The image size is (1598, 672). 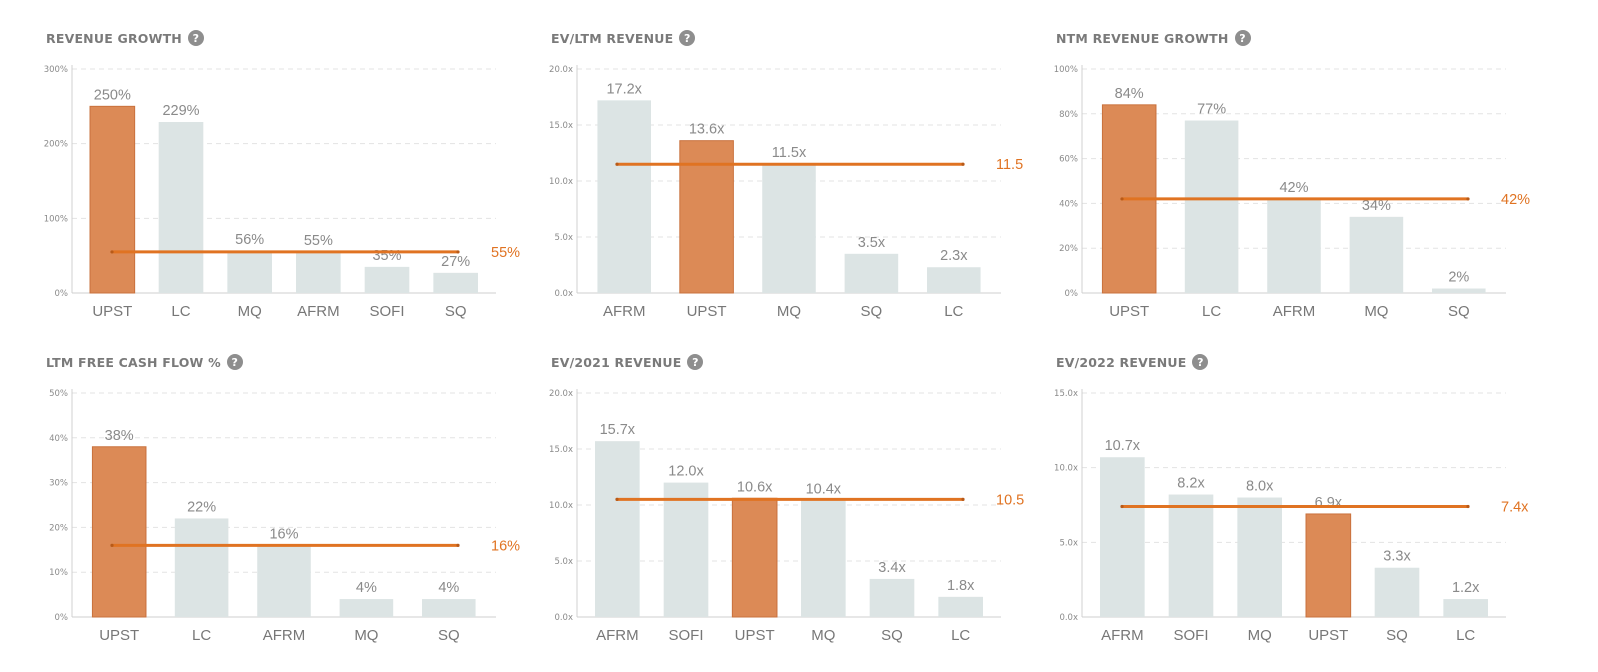 What do you see at coordinates (1515, 507) in the screenshot?
I see `average-label: 7.4x` at bounding box center [1515, 507].